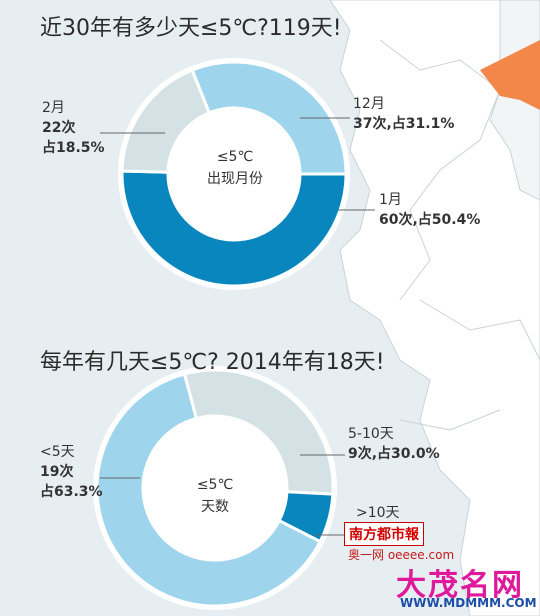 The image size is (540, 616). I want to click on slice-name: 5-10天, so click(371, 434).